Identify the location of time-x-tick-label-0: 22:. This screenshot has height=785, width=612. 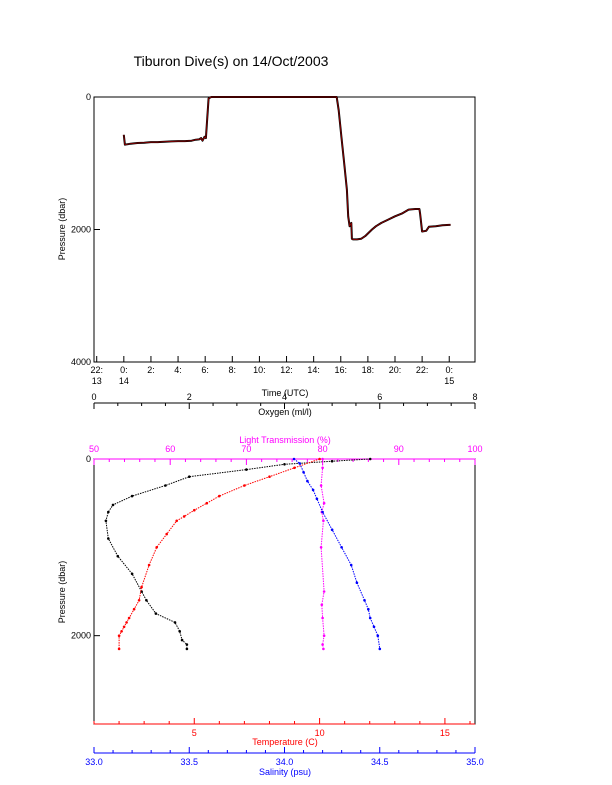
(96, 370).